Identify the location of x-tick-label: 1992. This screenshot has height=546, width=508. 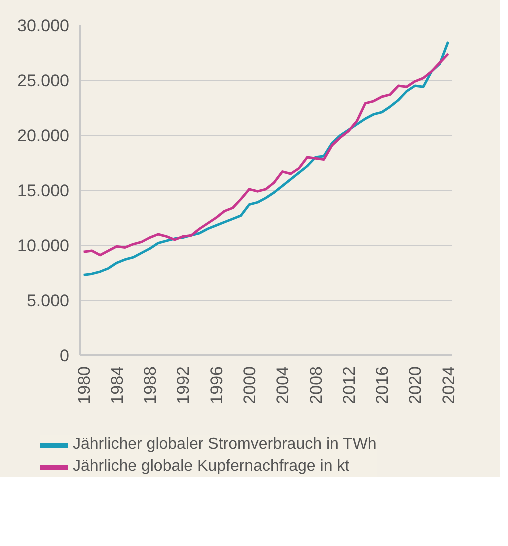
(184, 385).